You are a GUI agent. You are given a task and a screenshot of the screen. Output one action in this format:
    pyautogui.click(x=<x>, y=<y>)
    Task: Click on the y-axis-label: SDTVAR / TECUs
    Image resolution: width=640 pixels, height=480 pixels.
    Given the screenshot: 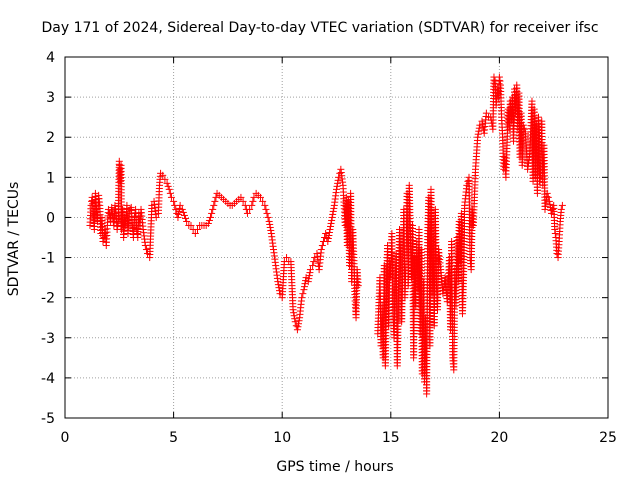 What is the action you would take?
    pyautogui.click(x=14, y=239)
    